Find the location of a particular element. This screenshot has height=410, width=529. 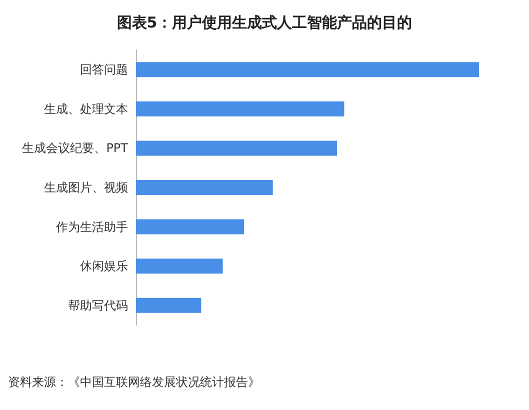

chart-title: 图表5：用户使用生成式人工智能产品的目的 is located at coordinates (264, 23).